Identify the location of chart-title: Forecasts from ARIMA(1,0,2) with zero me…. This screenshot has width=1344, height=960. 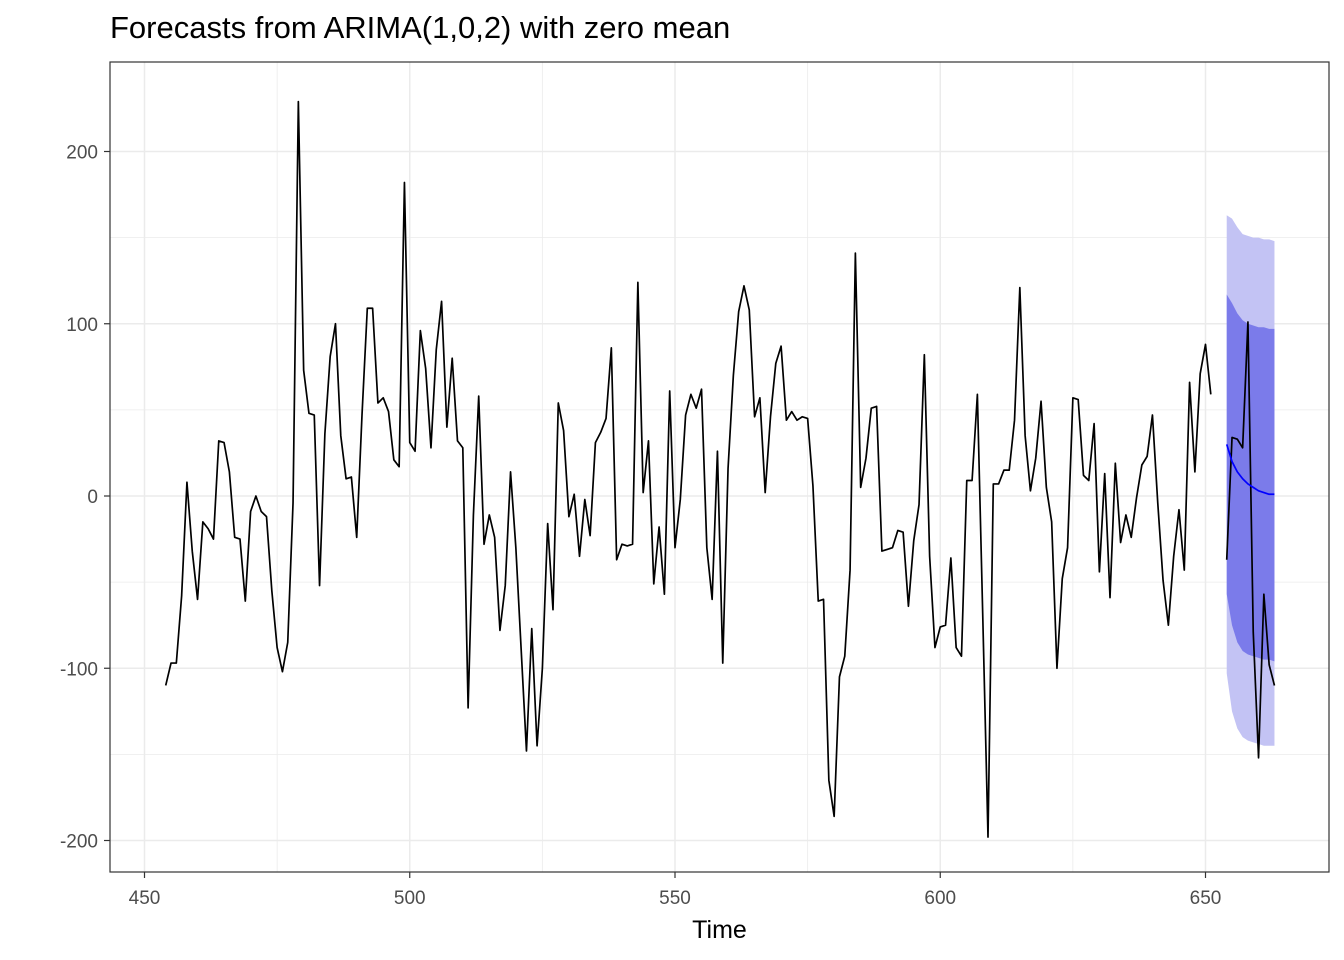
(420, 27).